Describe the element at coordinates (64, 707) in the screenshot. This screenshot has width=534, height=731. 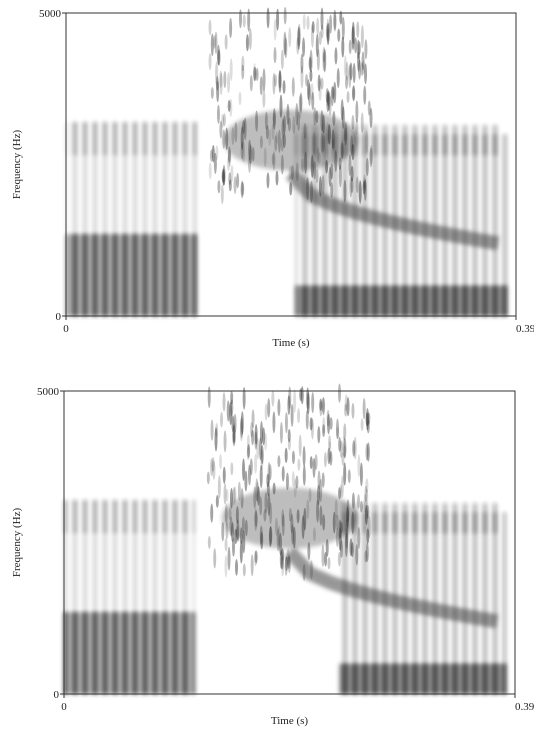
I see `x-tick-label: 0` at that location.